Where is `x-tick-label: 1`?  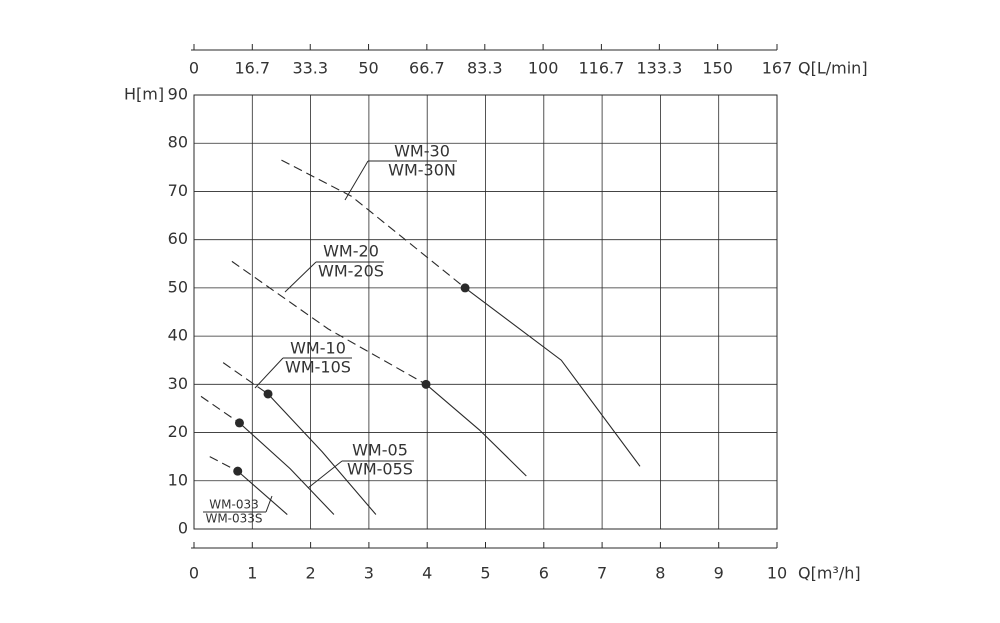 x-tick-label: 1 is located at coordinates (252, 573).